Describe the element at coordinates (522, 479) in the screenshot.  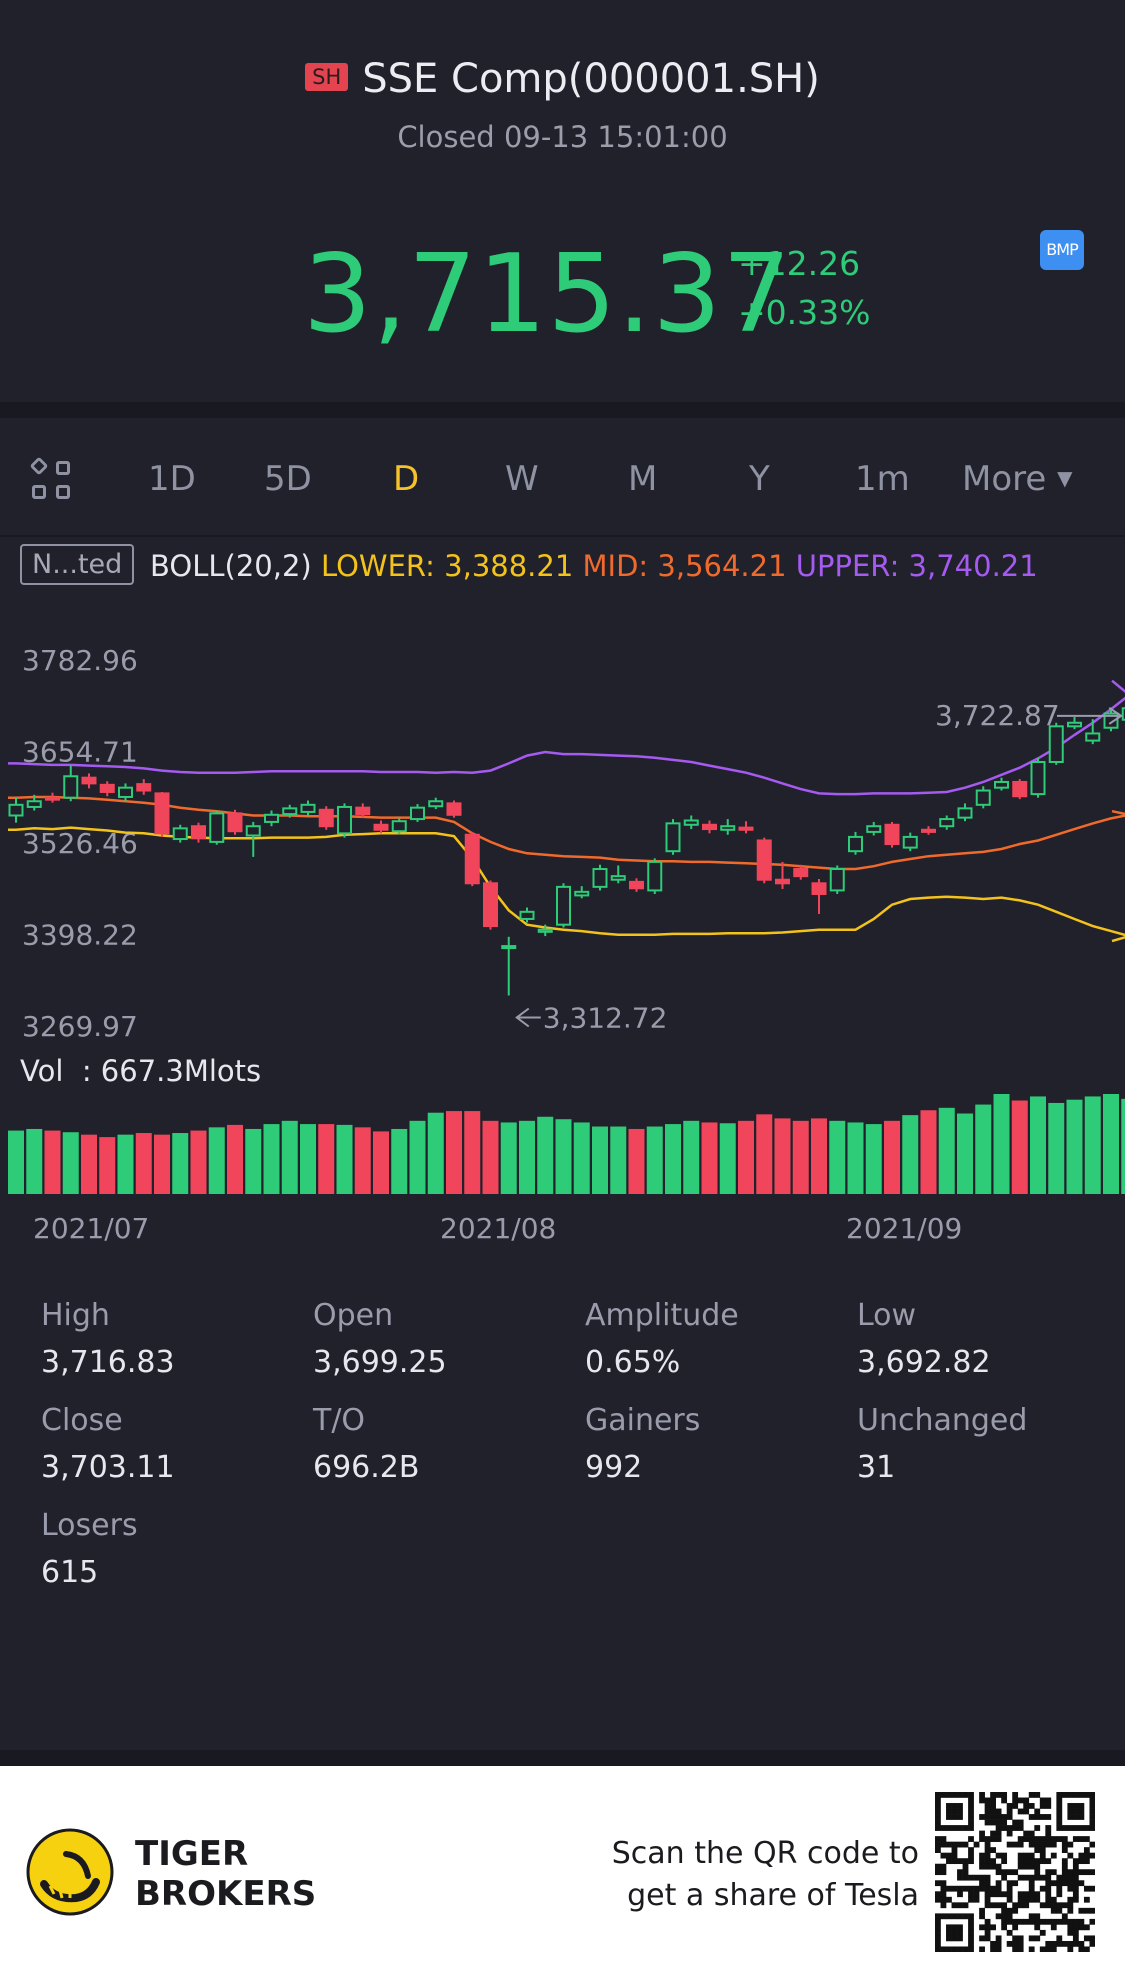
I see `tab-w: W` at that location.